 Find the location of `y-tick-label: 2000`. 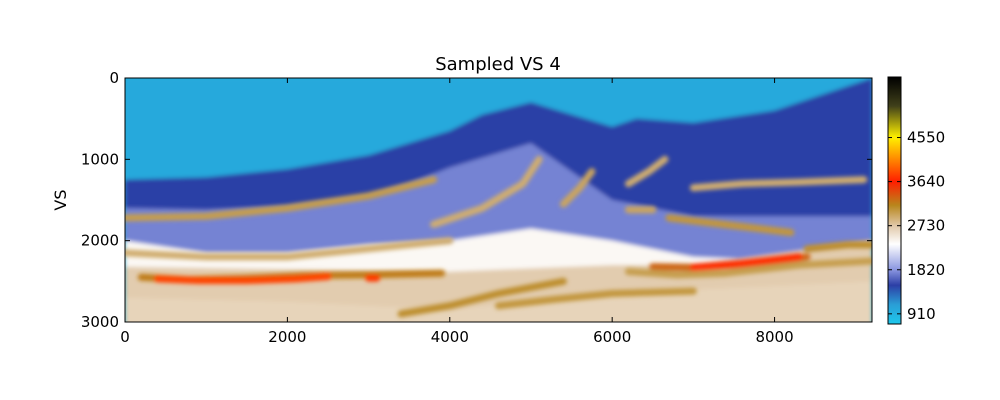

y-tick-label: 2000 is located at coordinates (100, 241).